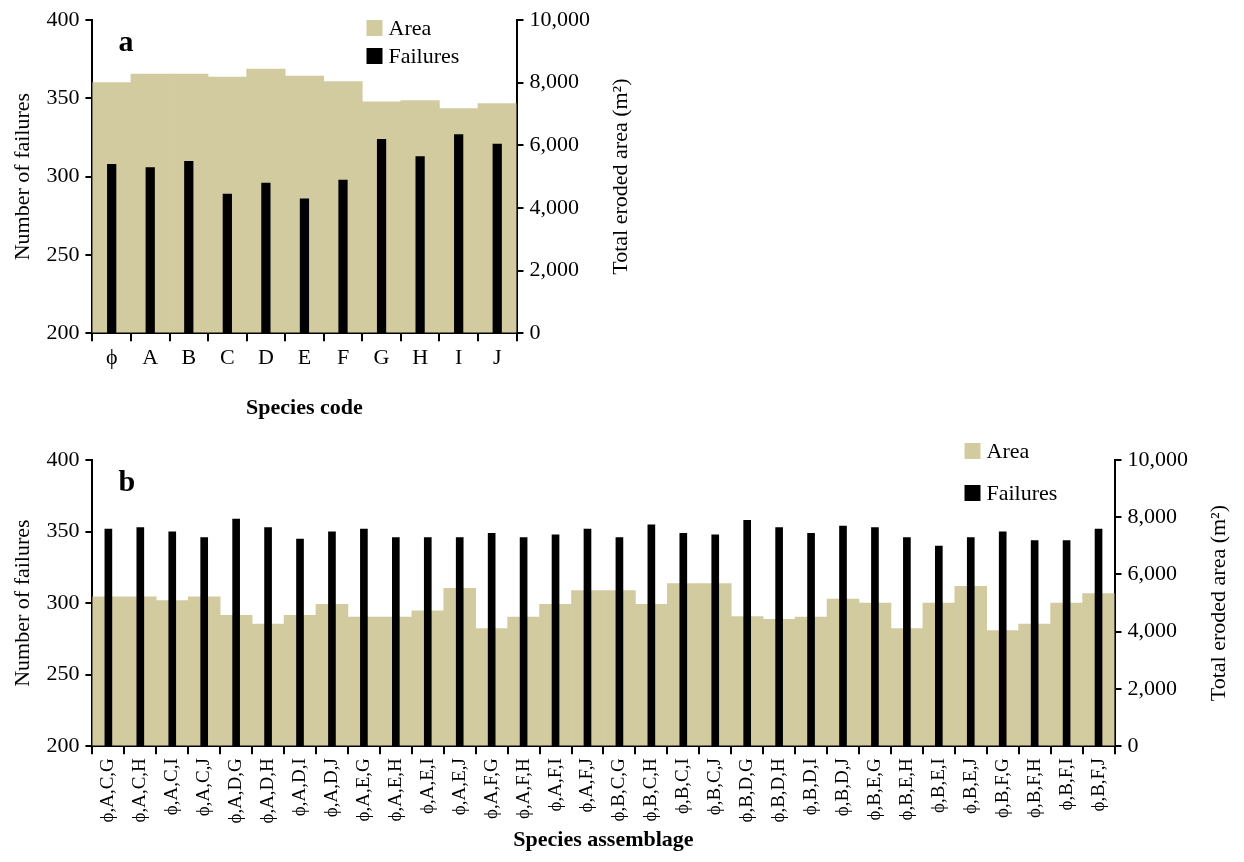 The width and height of the screenshot is (1244, 862). Describe the element at coordinates (1097, 785) in the screenshot. I see `x-tick-label: ϕ,B,F,J` at that location.